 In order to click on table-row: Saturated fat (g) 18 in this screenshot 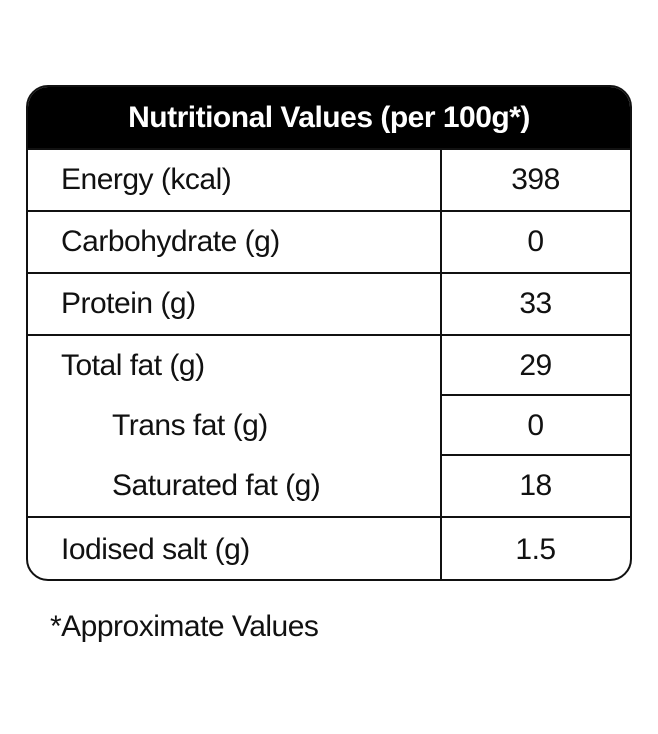, I will do `click(329, 487)`.